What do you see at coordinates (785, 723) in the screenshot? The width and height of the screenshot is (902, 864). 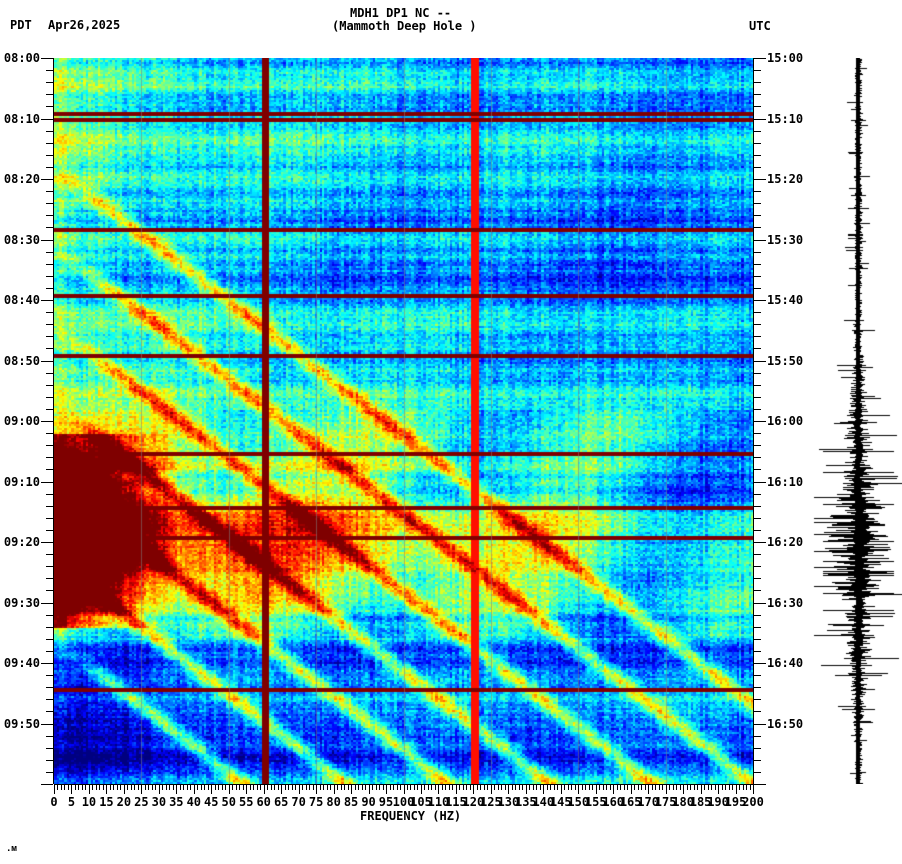 I see `y-label-right: 16:50` at bounding box center [785, 723].